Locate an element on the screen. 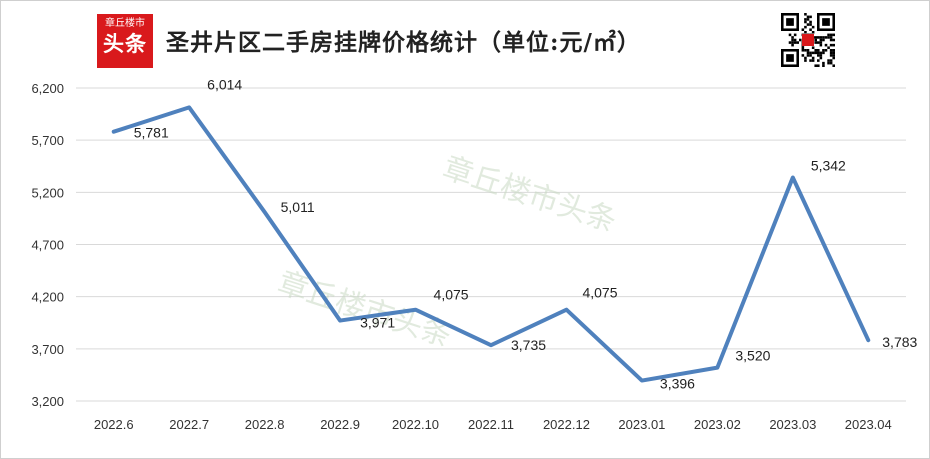 This screenshot has width=930, height=459. y-tick-label: 5,200 is located at coordinates (47, 192).